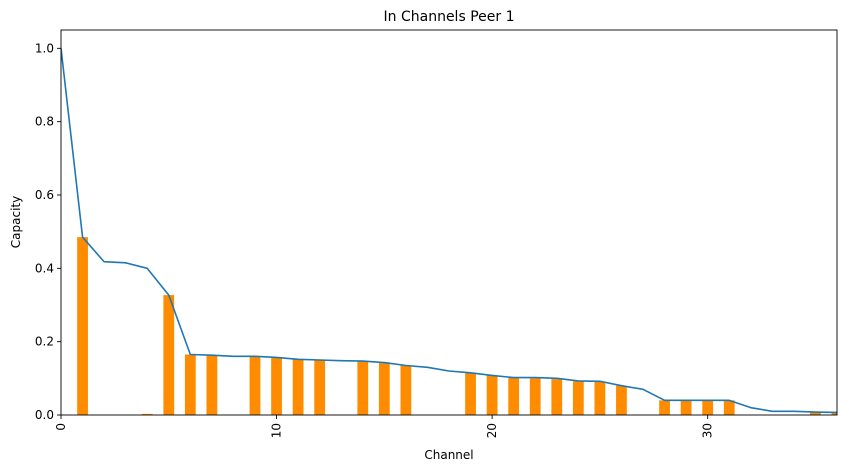  Describe the element at coordinates (44, 268) in the screenshot. I see `y-tick-label: 0.4` at that location.